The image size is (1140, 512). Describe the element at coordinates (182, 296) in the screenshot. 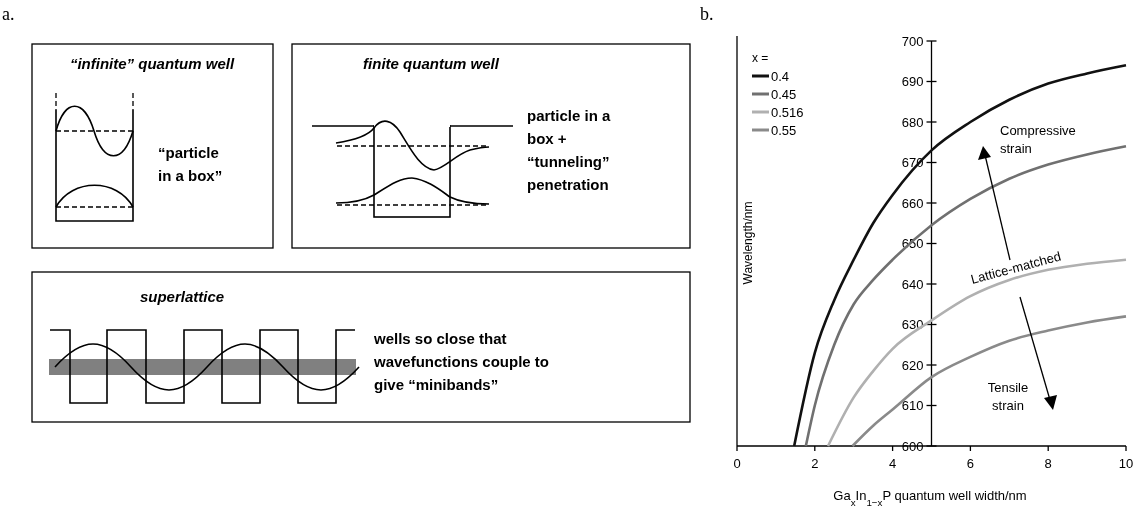

I see `text: superlattice` at that location.